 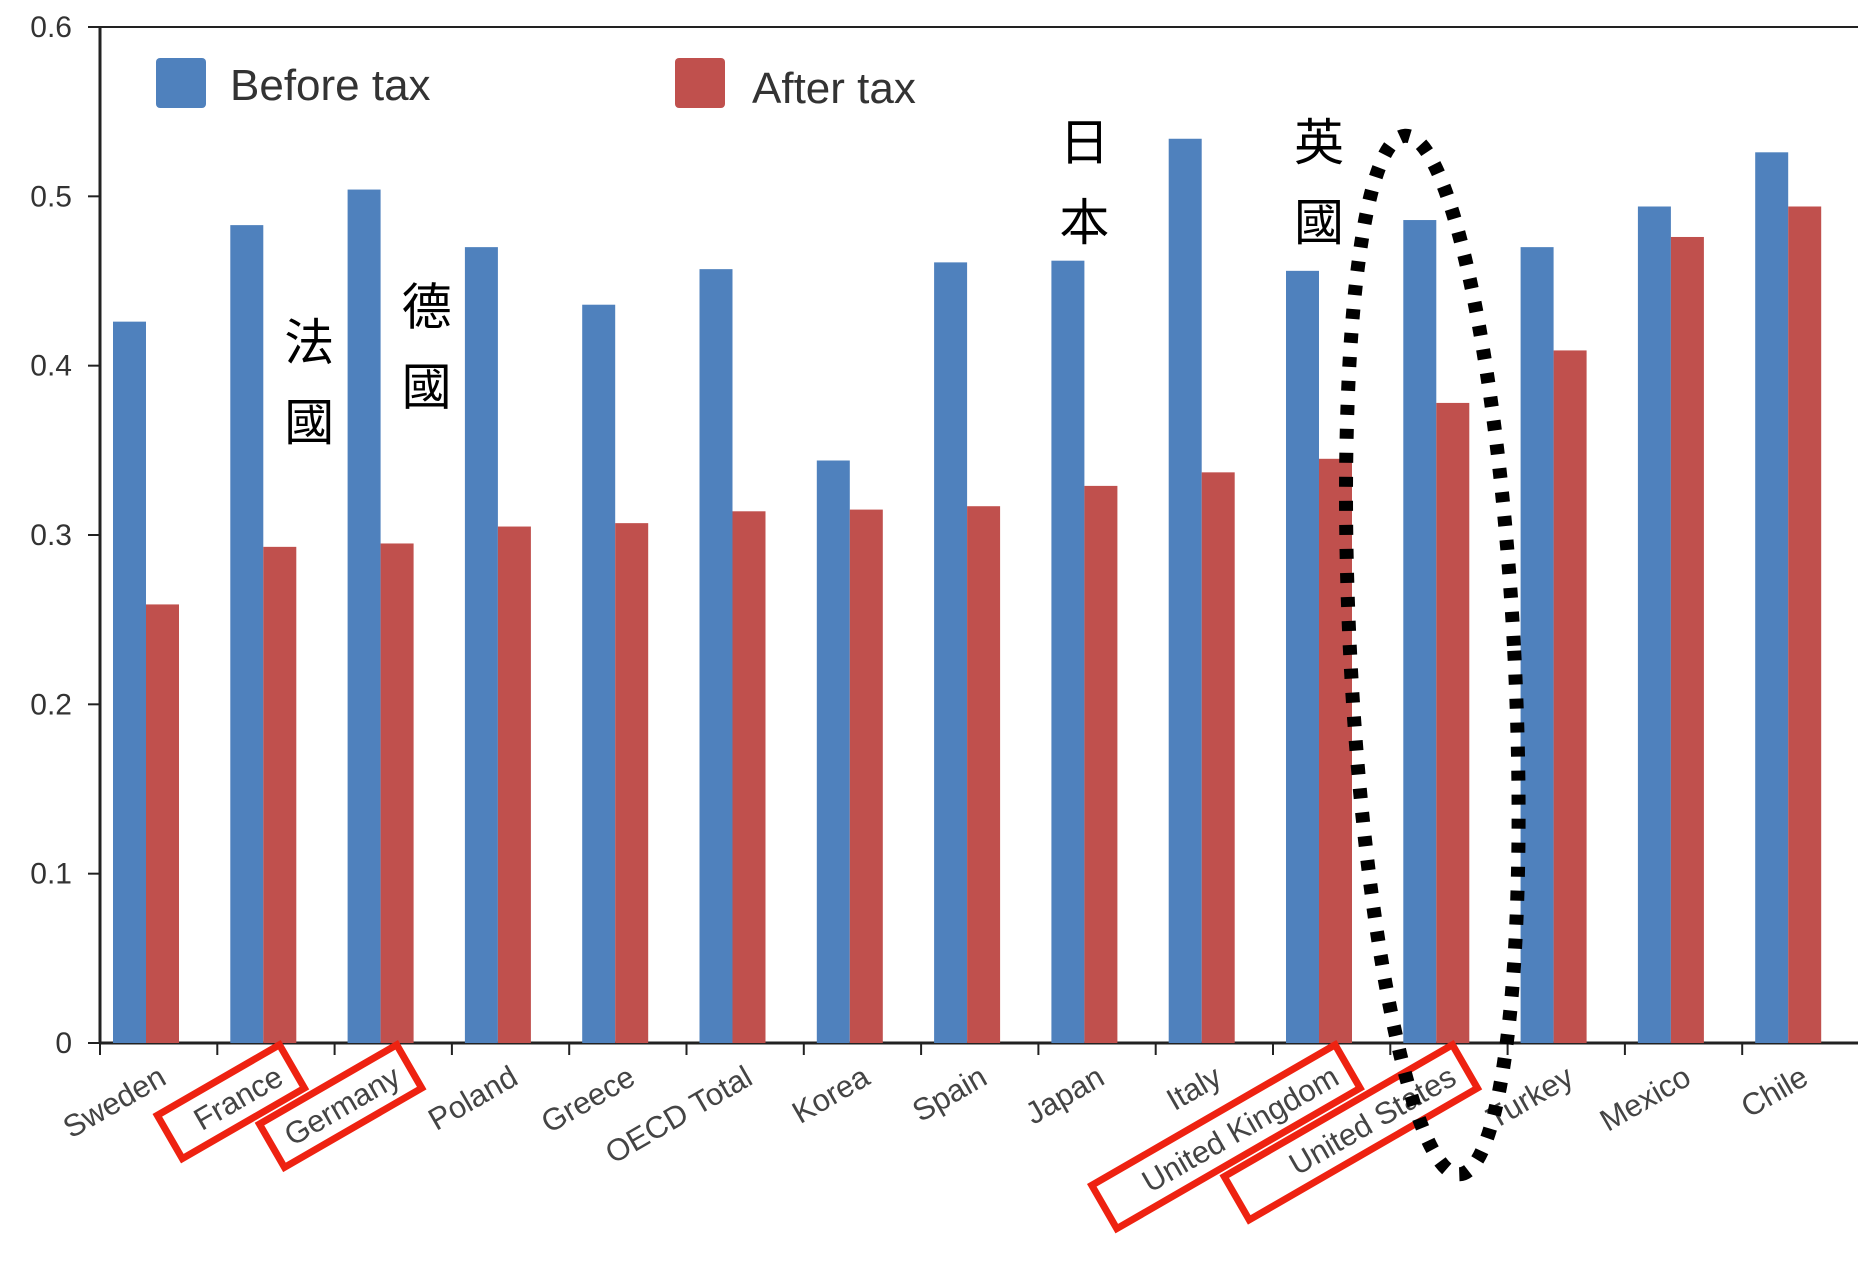 What do you see at coordinates (1319, 143) in the screenshot?
I see `annotation-united-kingdom-char: 英` at bounding box center [1319, 143].